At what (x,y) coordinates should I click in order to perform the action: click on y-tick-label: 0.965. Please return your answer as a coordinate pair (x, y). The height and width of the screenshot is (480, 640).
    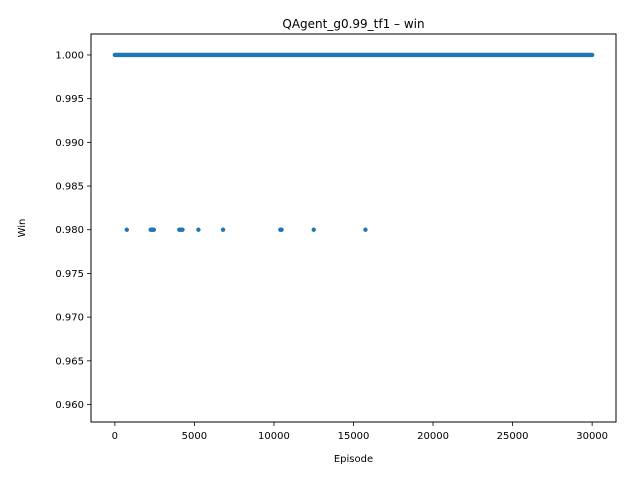
    Looking at the image, I should click on (69, 361).